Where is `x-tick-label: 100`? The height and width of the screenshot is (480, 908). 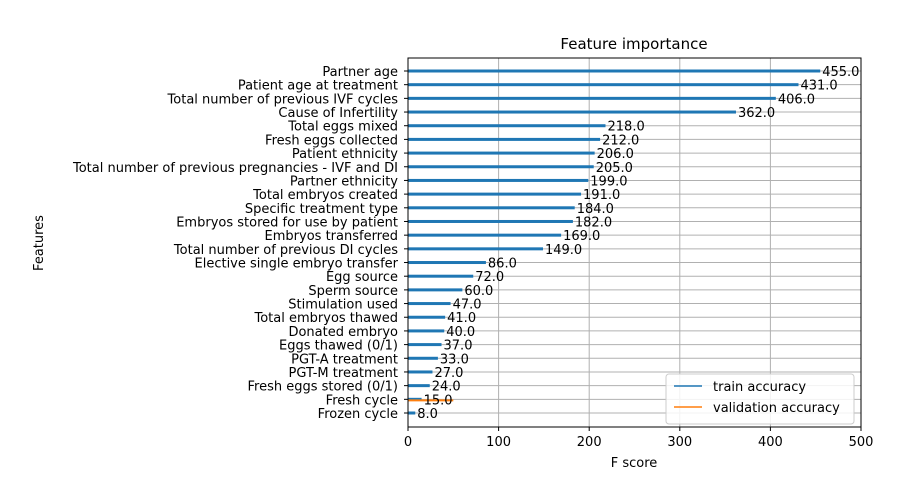
x-tick-label: 100 is located at coordinates (498, 442).